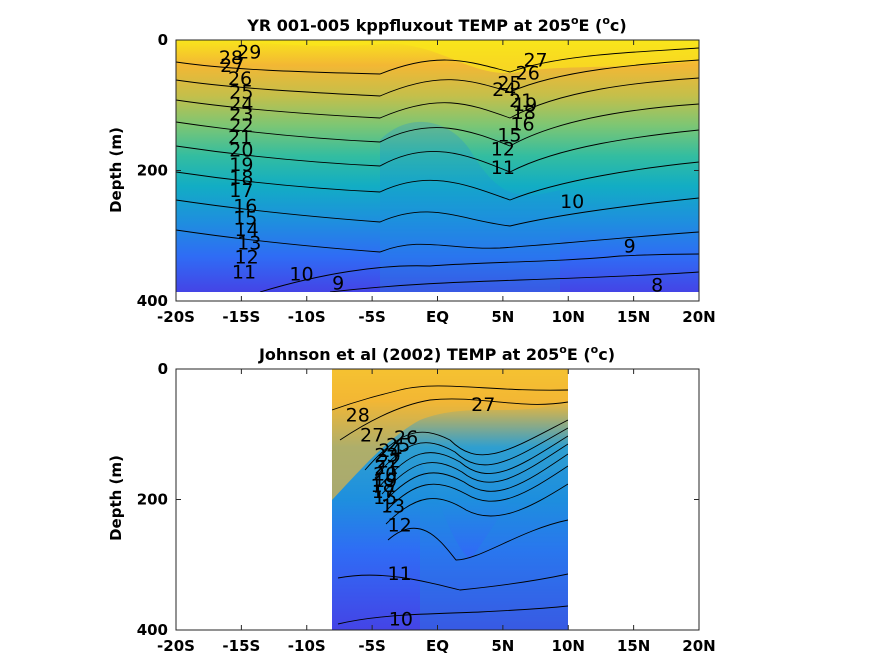 The width and height of the screenshot is (875, 656). I want to click on bottom-contour-label: 22, so click(389, 461).